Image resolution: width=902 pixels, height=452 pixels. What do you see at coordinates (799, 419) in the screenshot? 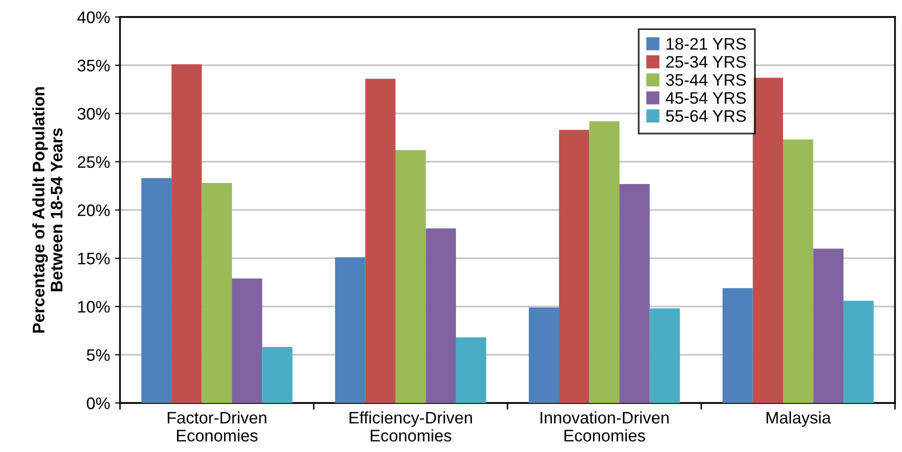
I see `x-tick-label: Malaysia` at bounding box center [799, 419].